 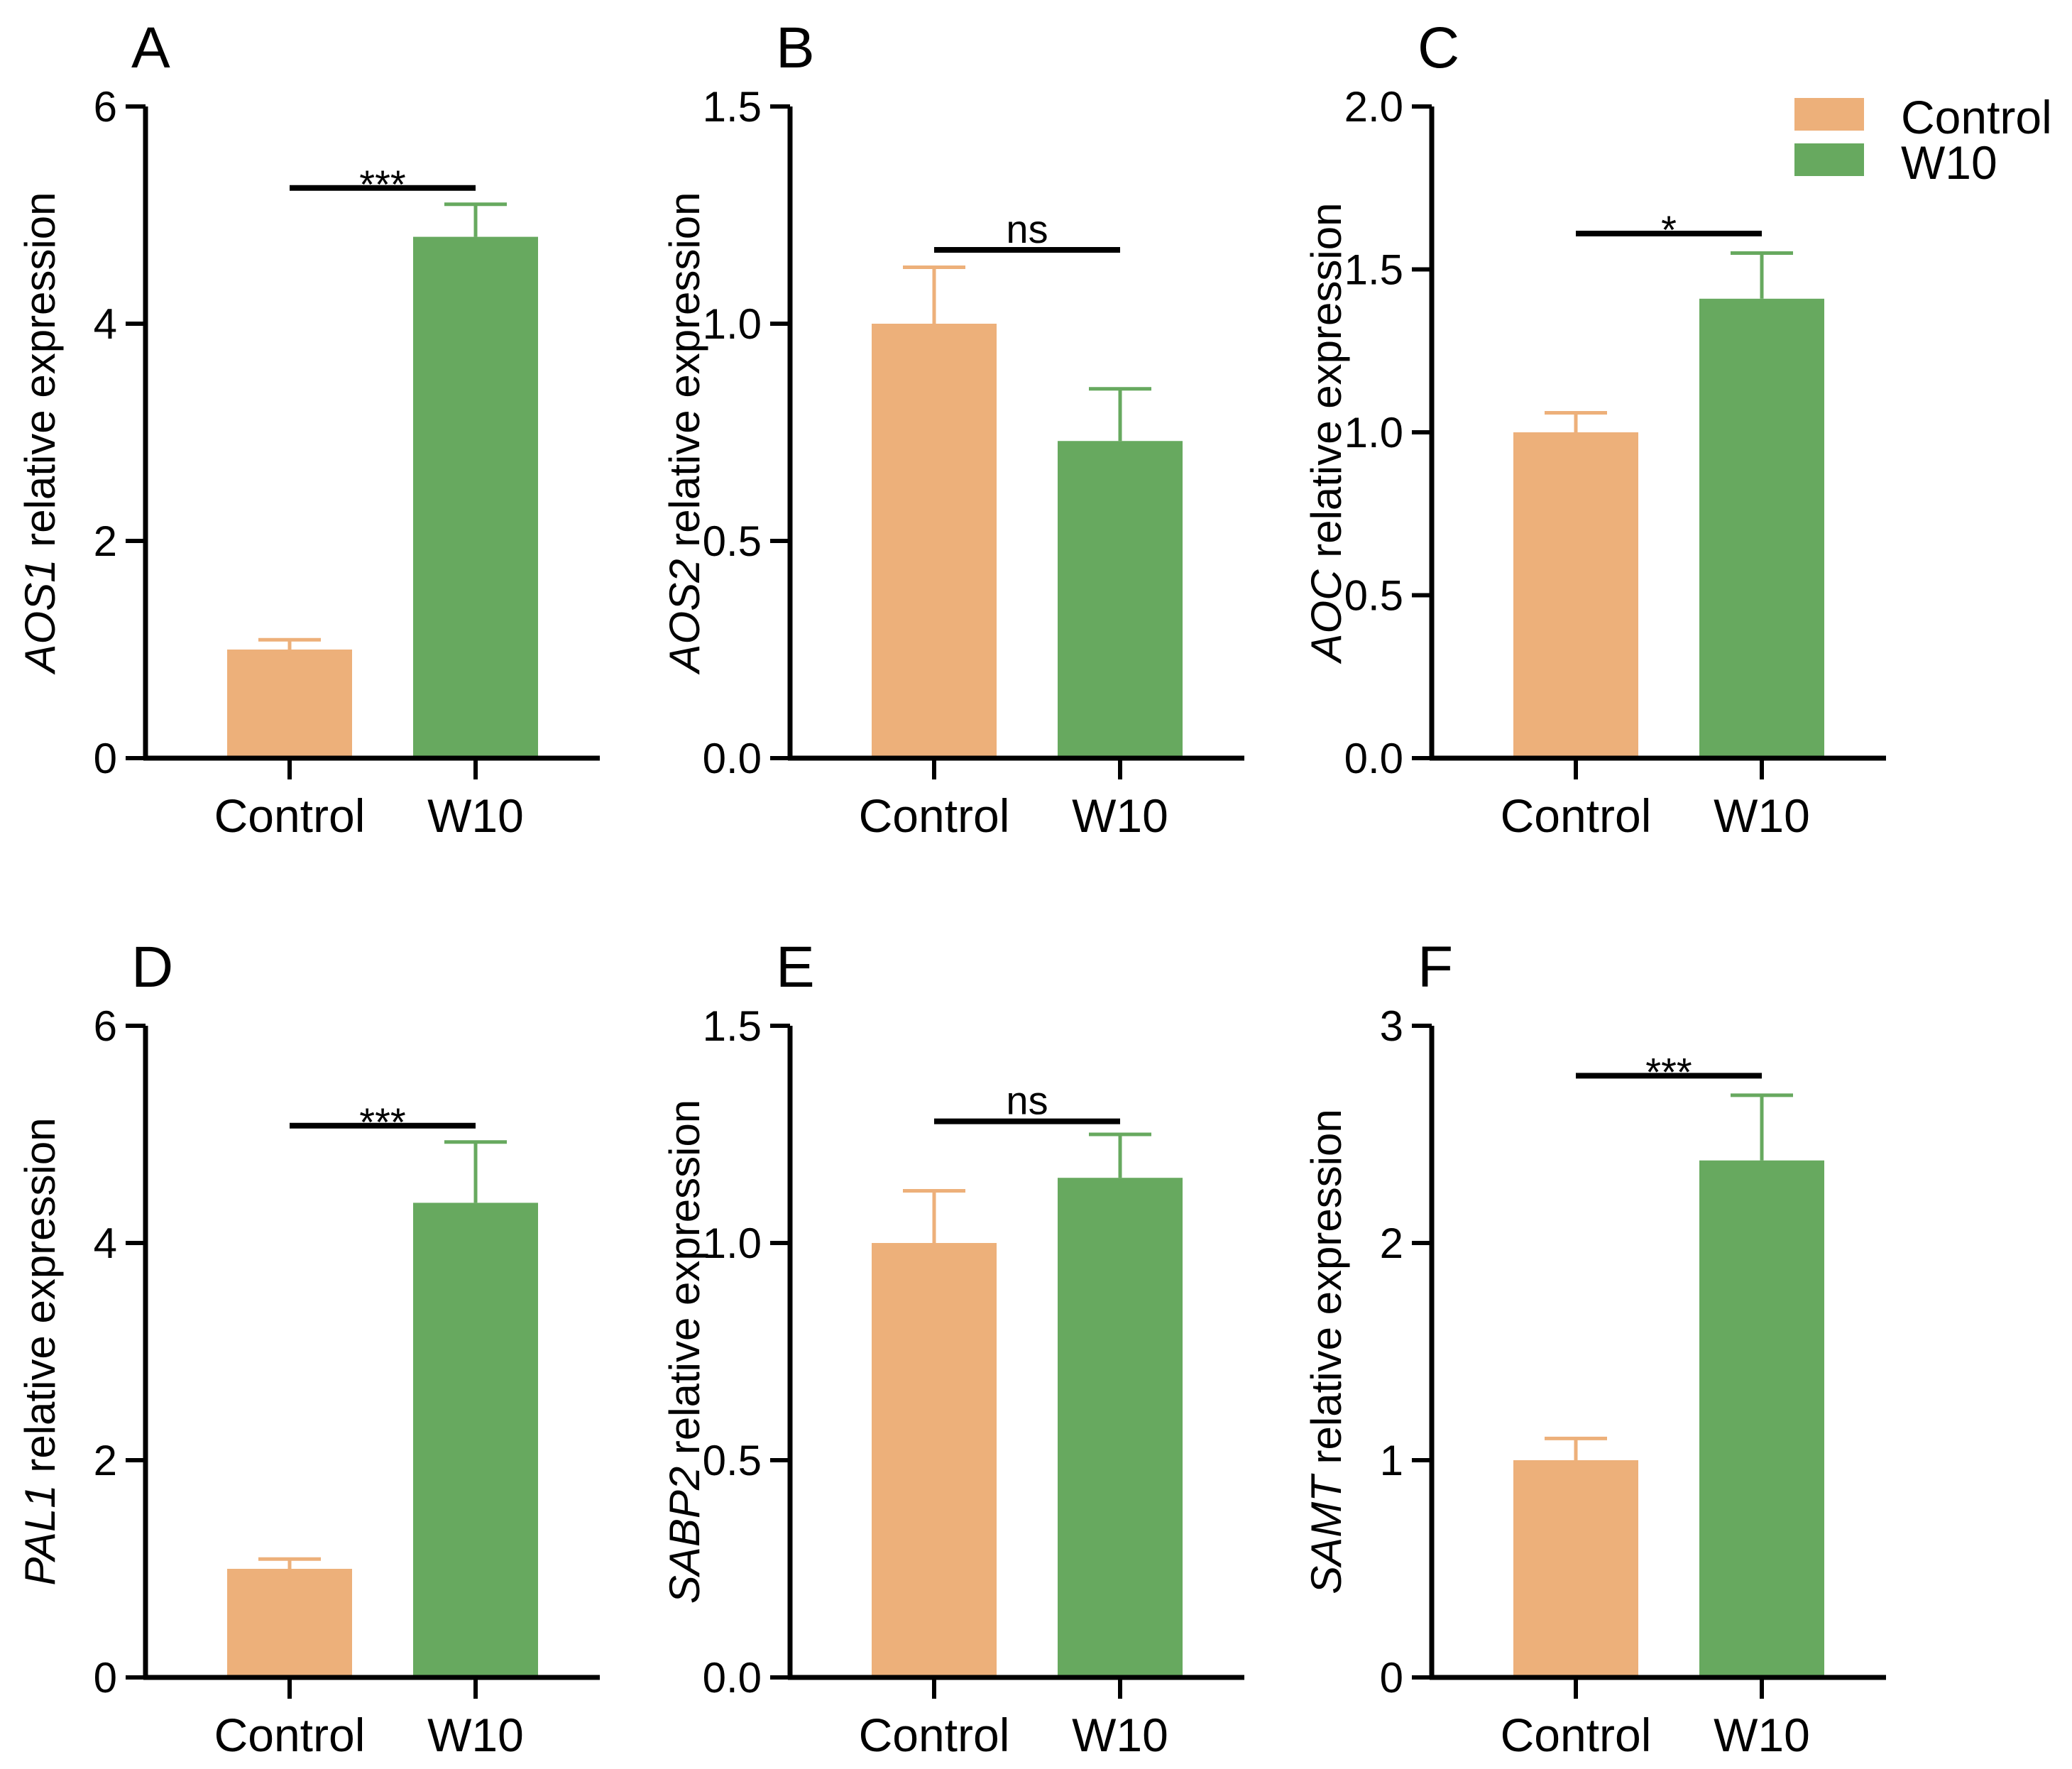 I want to click on bar-b-control, so click(x=934, y=541).